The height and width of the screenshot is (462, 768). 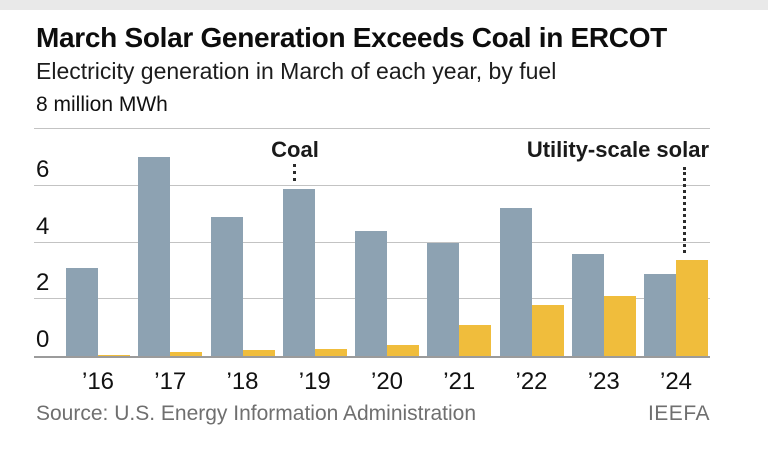 What do you see at coordinates (242, 381) in the screenshot?
I see `x-tick-label-18: ’18` at bounding box center [242, 381].